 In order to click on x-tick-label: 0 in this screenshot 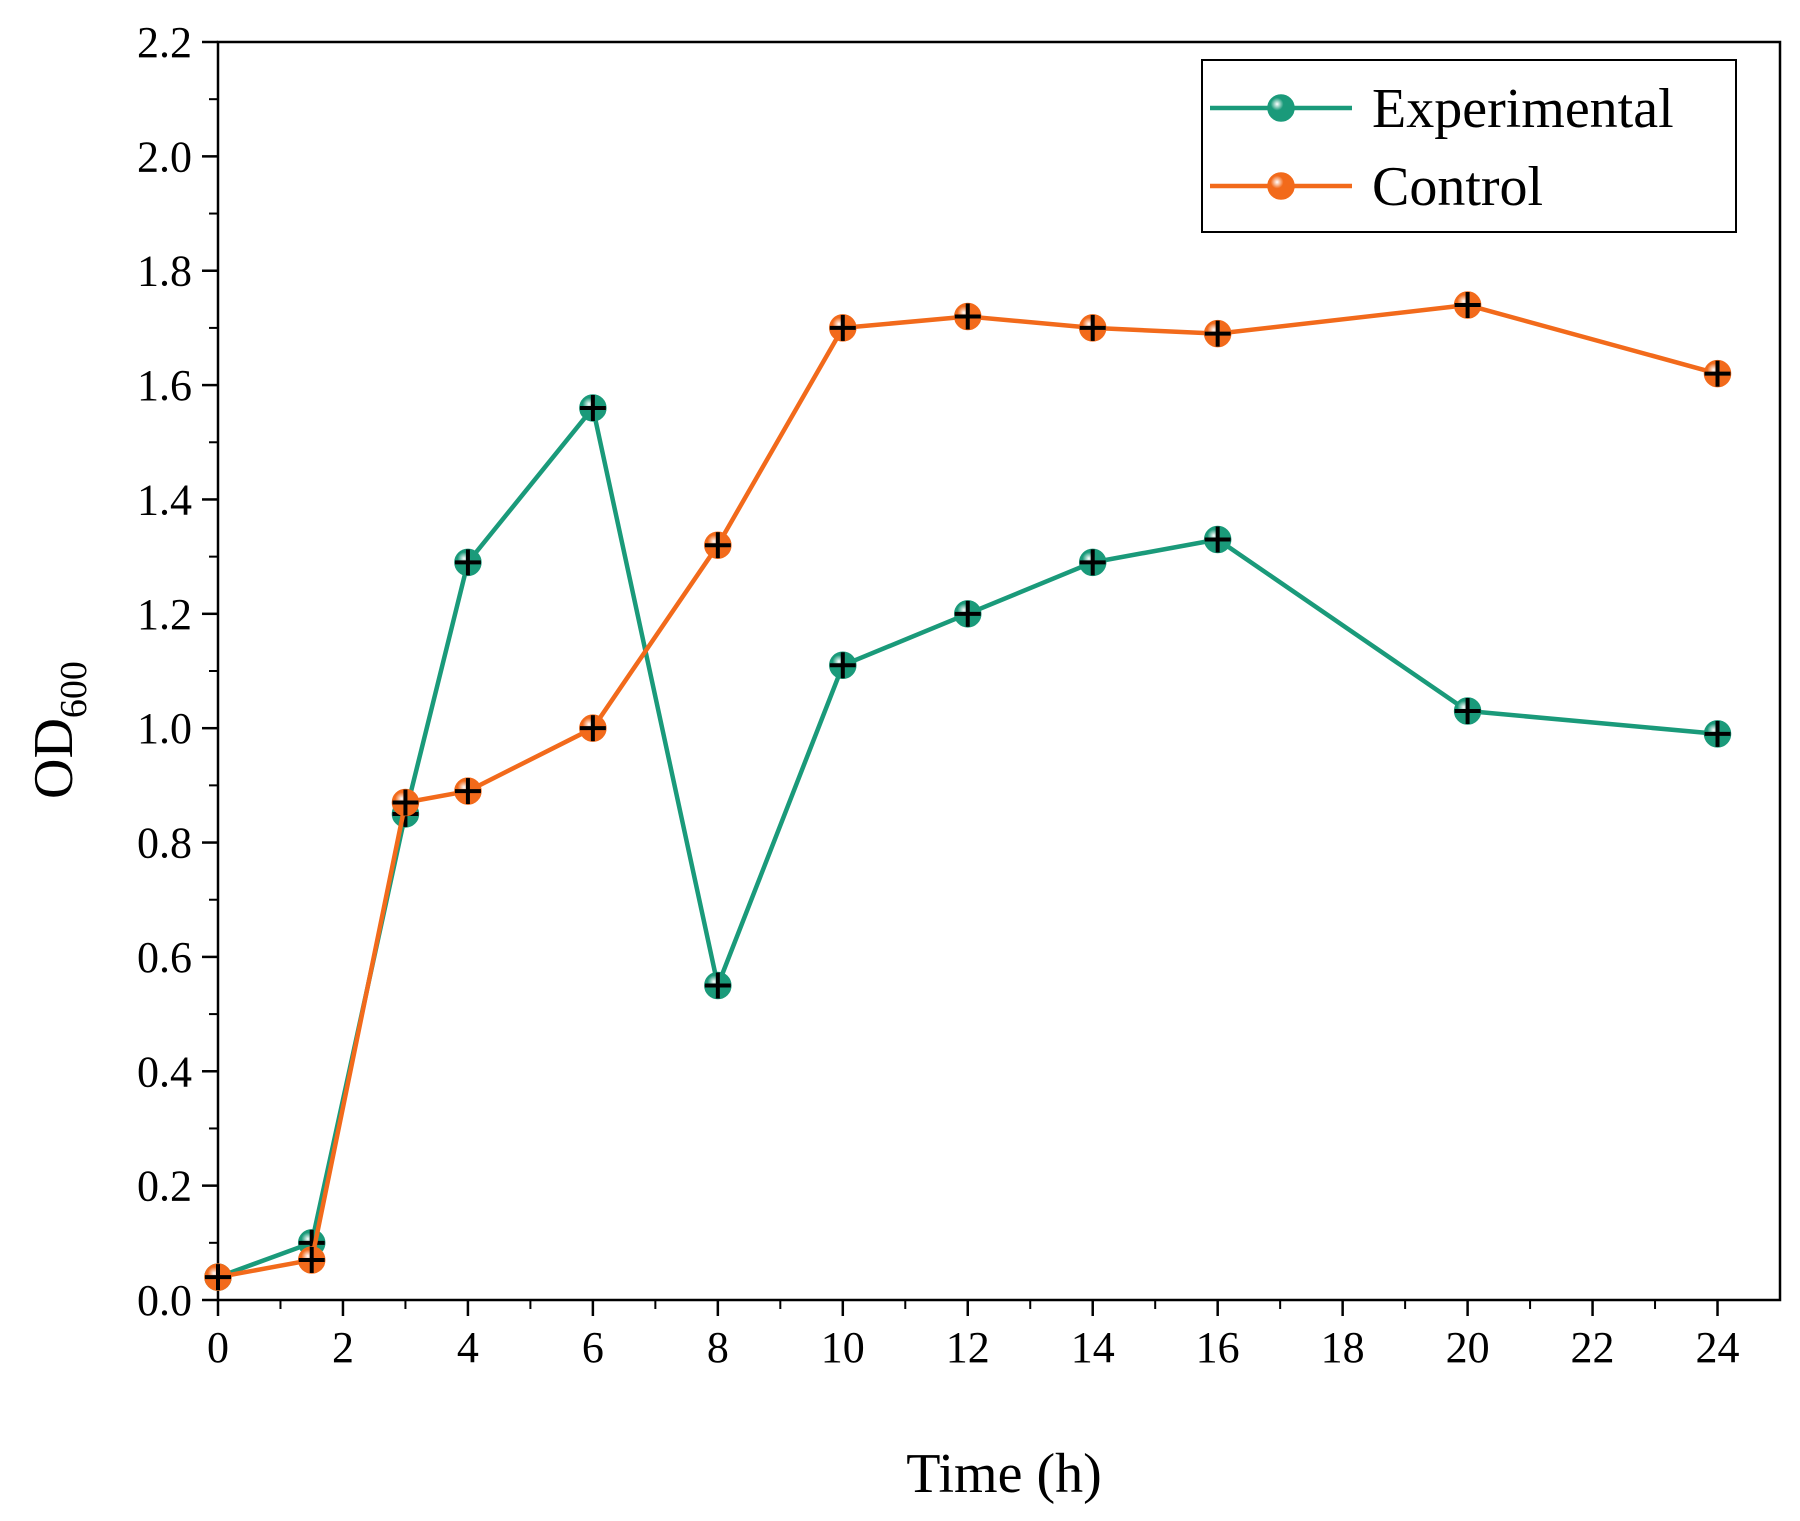, I will do `click(218, 1347)`.